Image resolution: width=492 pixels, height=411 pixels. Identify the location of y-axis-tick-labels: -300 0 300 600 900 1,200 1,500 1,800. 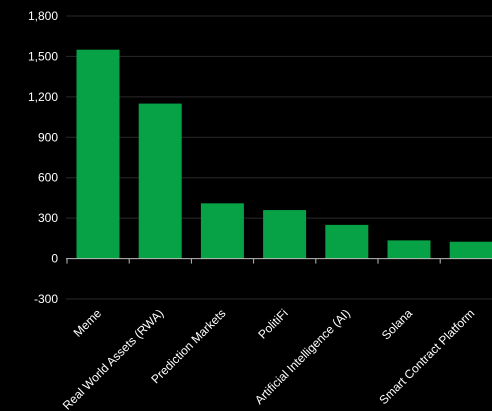
(43, 157).